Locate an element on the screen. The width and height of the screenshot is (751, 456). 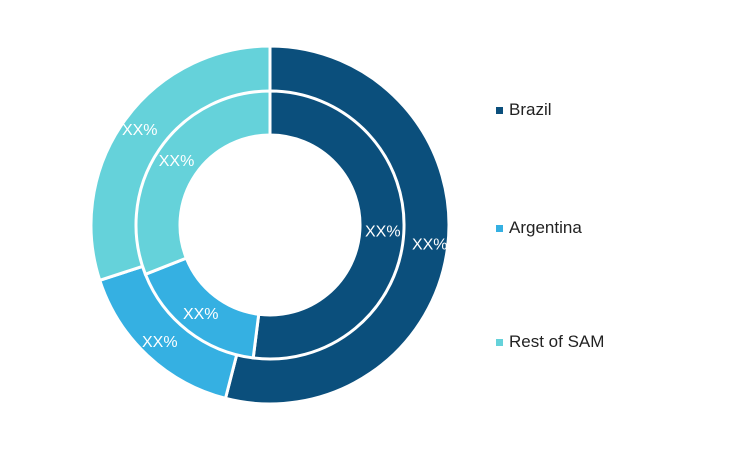
legend-label-argentina: Argentina is located at coordinates (545, 227).